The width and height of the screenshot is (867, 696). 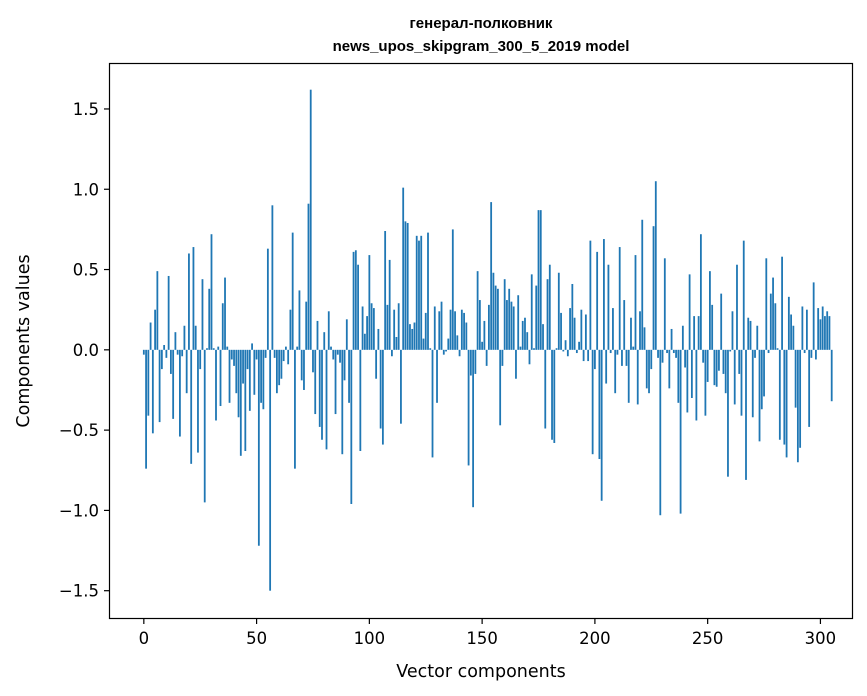 I want to click on x-tick-label: 50, so click(x=256, y=638).